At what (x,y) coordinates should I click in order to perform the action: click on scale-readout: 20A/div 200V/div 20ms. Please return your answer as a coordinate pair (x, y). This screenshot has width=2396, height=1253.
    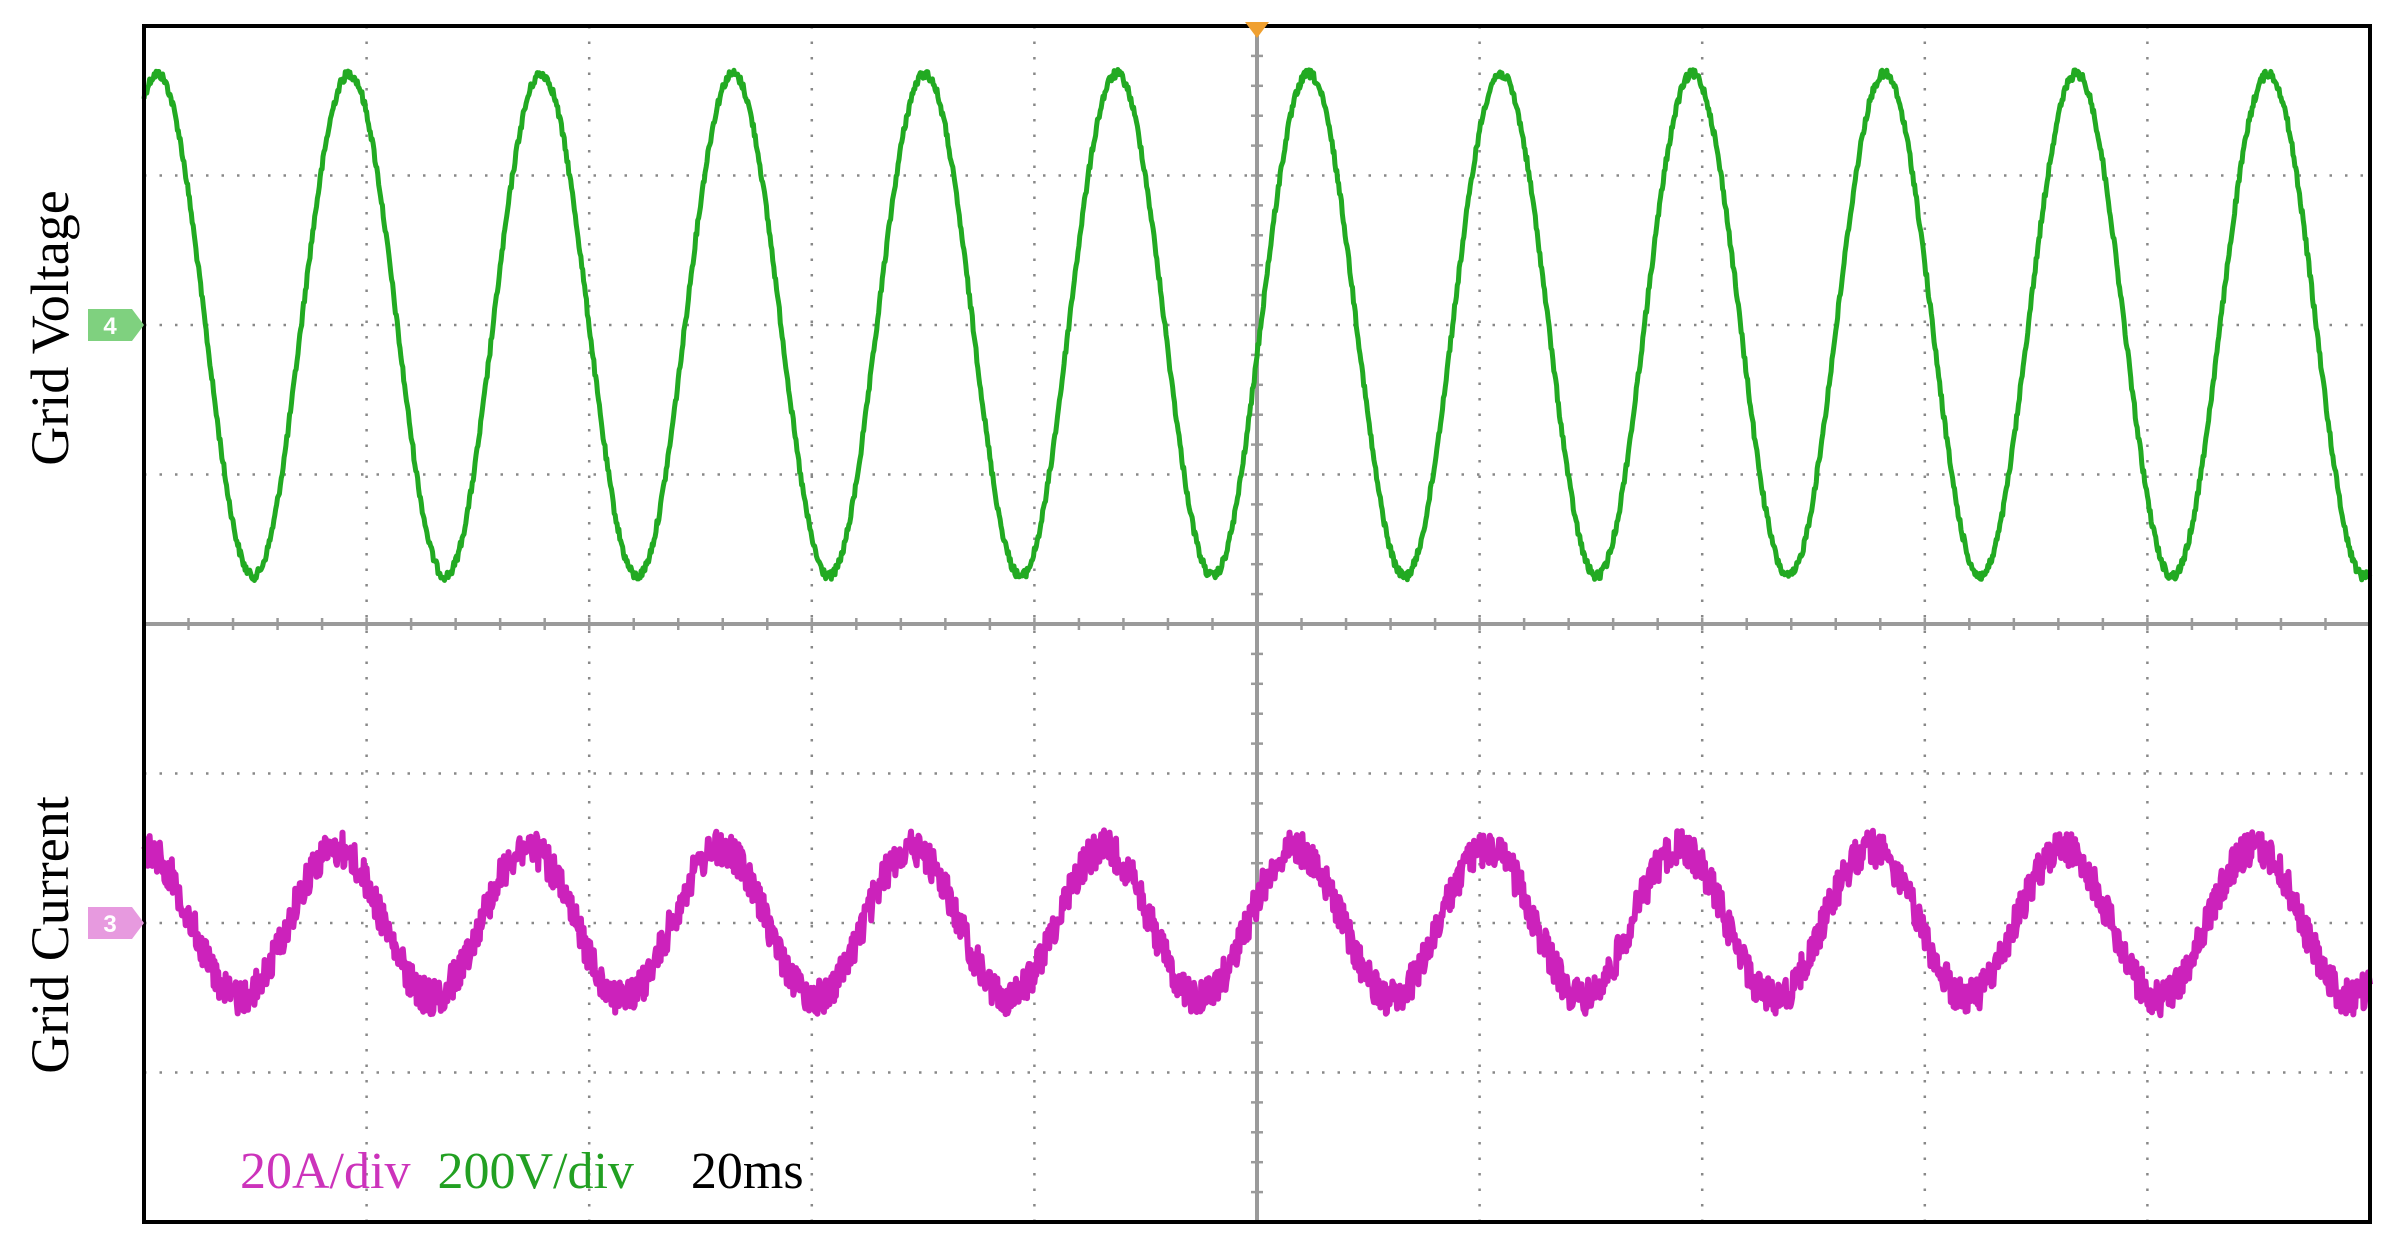
    Looking at the image, I should click on (522, 1171).